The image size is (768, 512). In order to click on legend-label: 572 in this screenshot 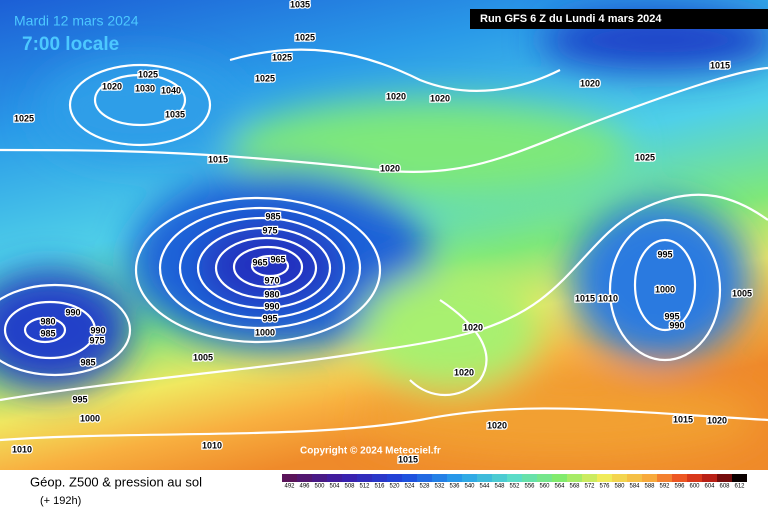, I will do `click(589, 487)`.